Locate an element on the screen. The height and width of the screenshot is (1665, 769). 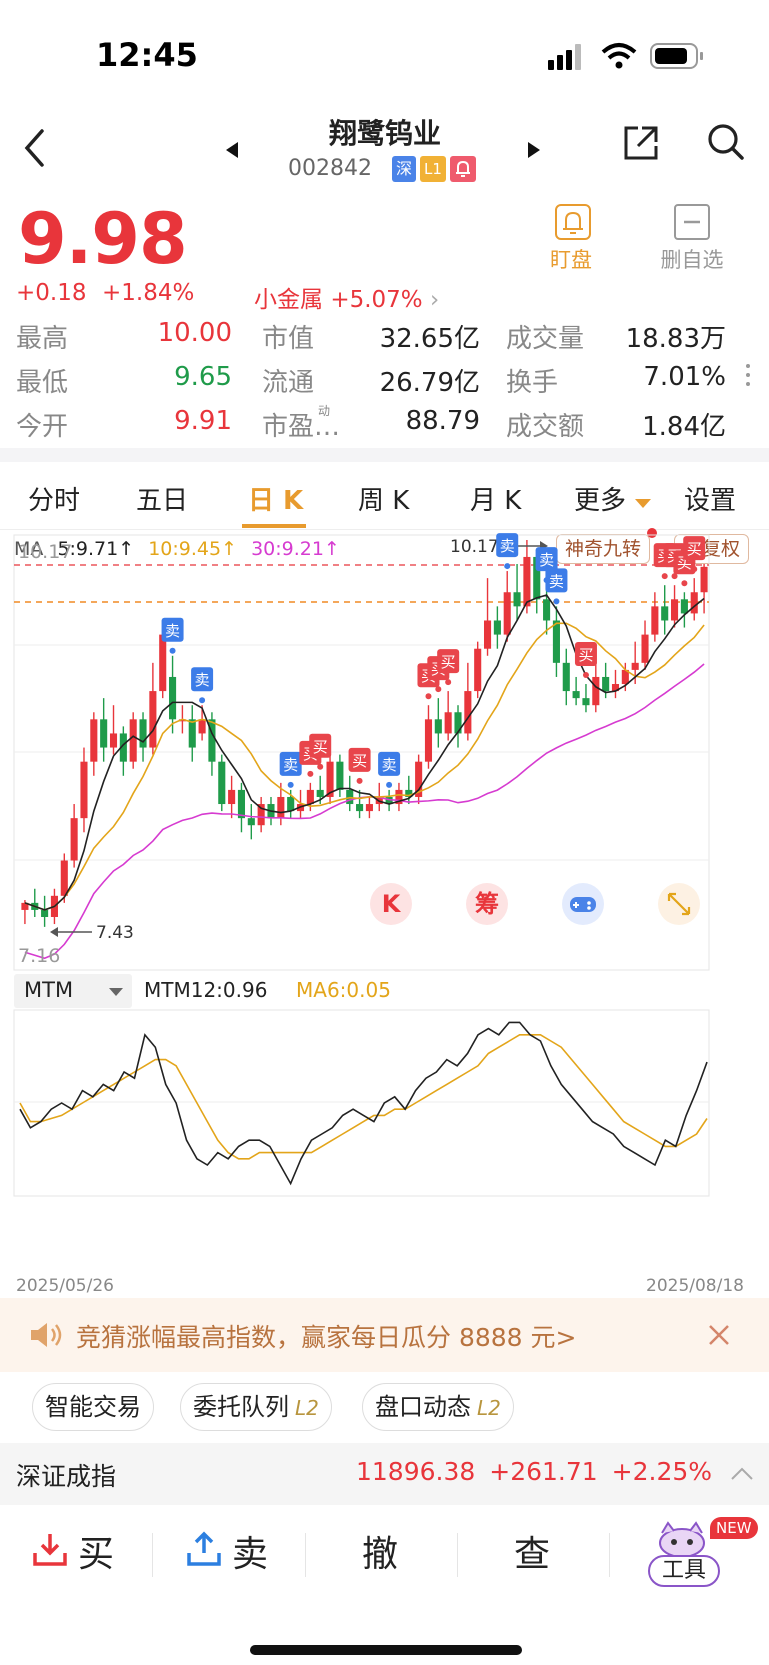
index-change: +261.71 is located at coordinates (543, 1471).